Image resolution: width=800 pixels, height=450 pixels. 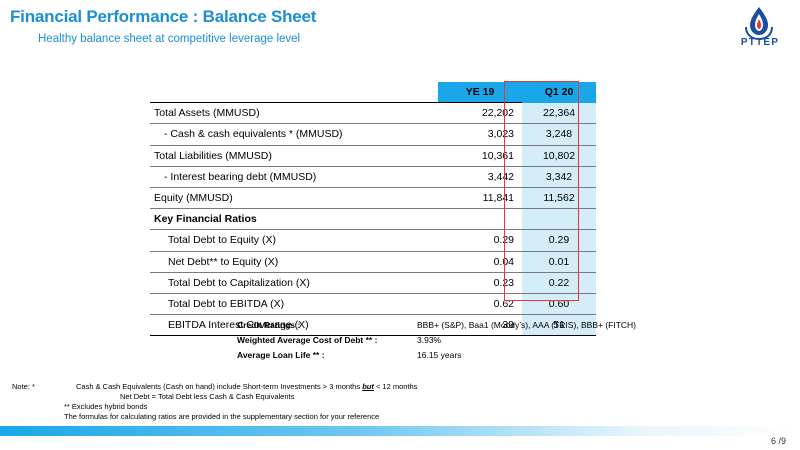 What do you see at coordinates (480, 198) in the screenshot?
I see `row-value-ye19: 11,841` at bounding box center [480, 198].